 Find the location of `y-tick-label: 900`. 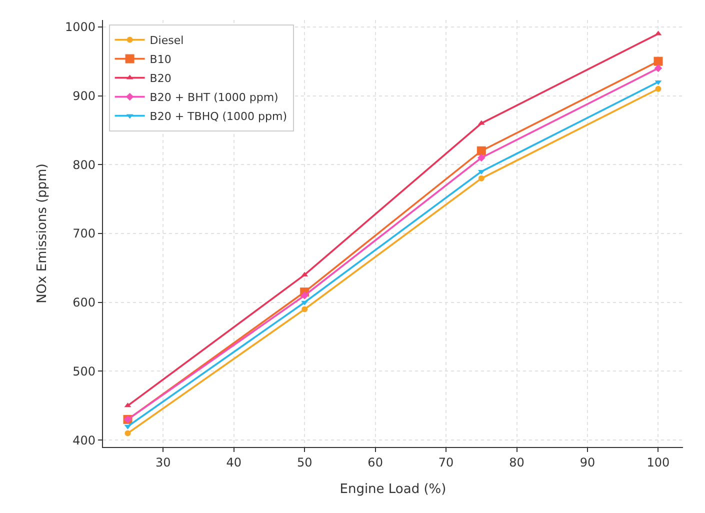

y-tick-label: 900 is located at coordinates (84, 95).